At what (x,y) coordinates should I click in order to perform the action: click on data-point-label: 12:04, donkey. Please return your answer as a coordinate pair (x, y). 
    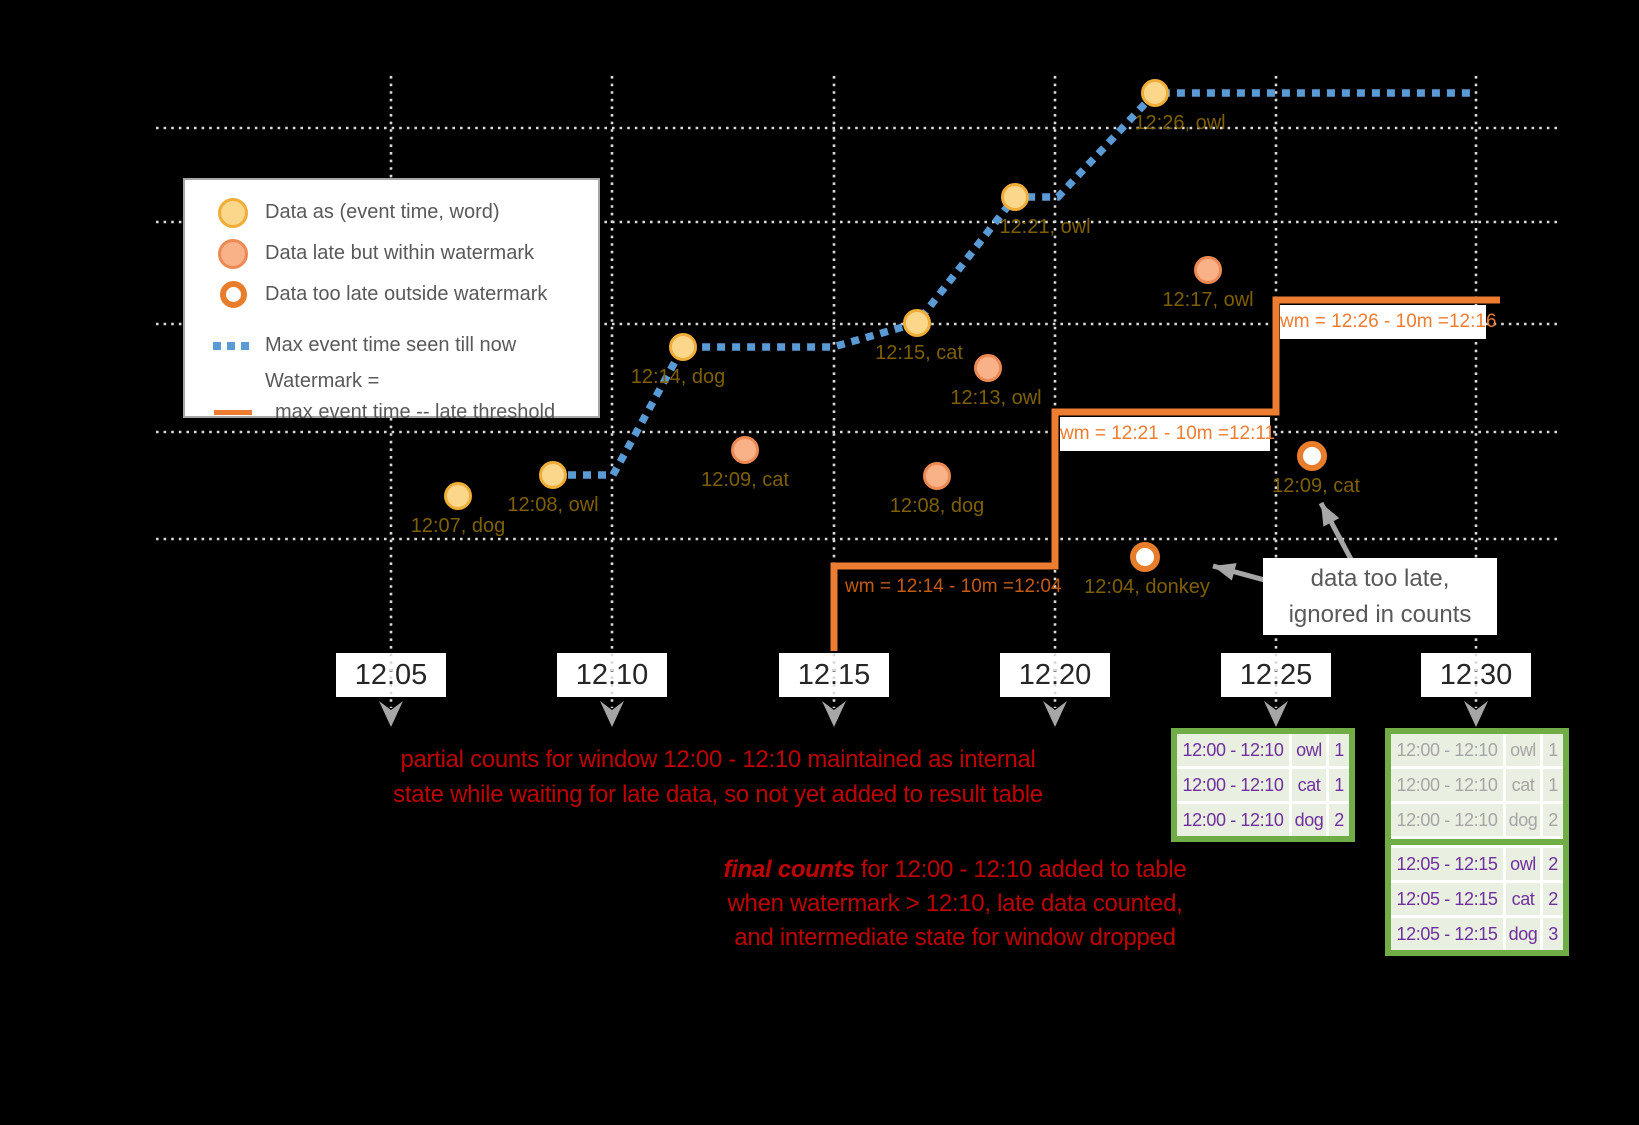
    Looking at the image, I should click on (1147, 587).